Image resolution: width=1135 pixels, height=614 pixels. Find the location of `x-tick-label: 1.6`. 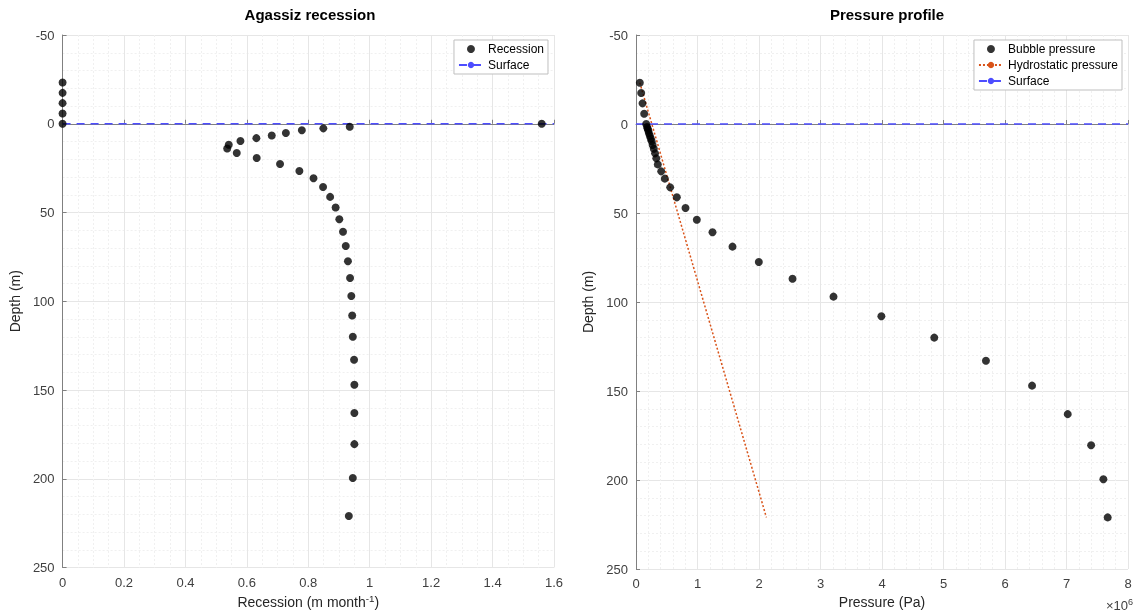

x-tick-label: 1.6 is located at coordinates (554, 582).